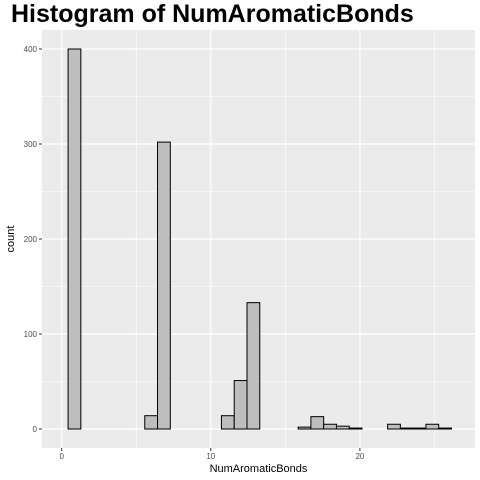 This screenshot has height=480, width=480. I want to click on x-tick-label: 10, so click(210, 456).